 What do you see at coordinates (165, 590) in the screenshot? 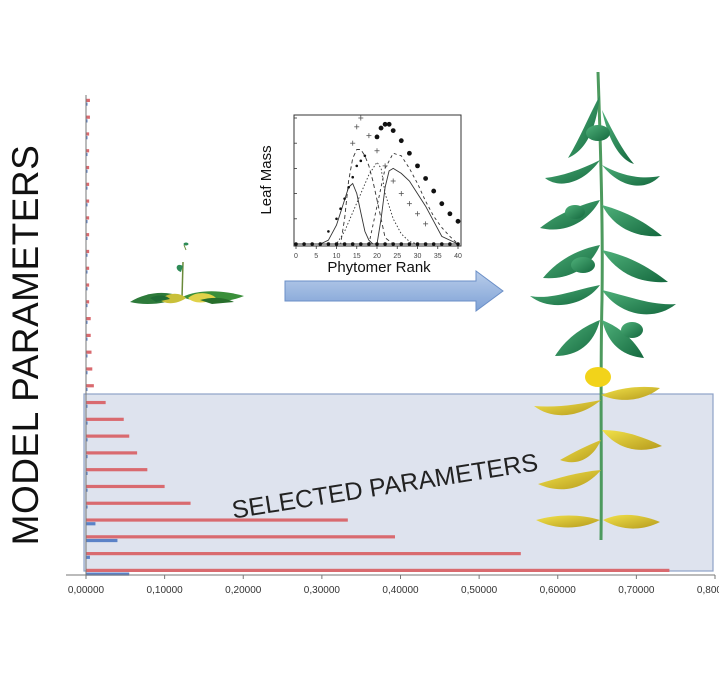
I see `x-tick-label: 0,10000` at bounding box center [165, 590].